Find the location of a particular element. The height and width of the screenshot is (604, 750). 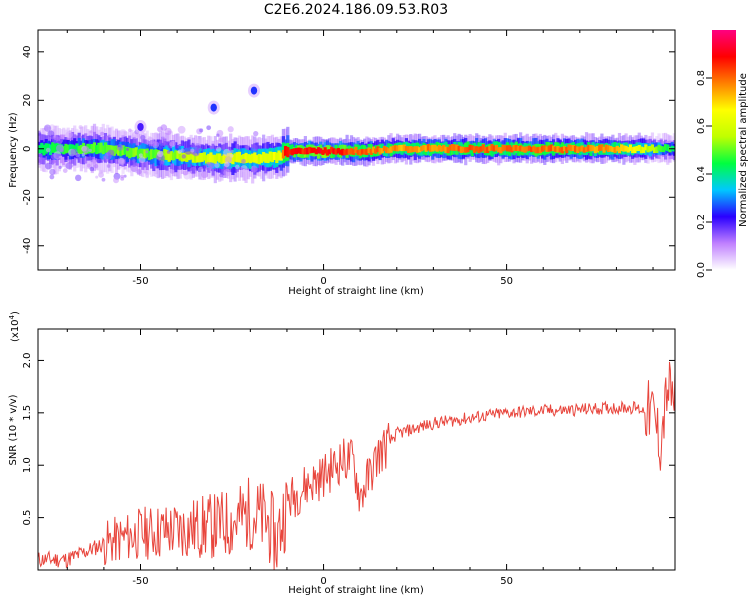

spectrogram-blob is located at coordinates (254, 90).